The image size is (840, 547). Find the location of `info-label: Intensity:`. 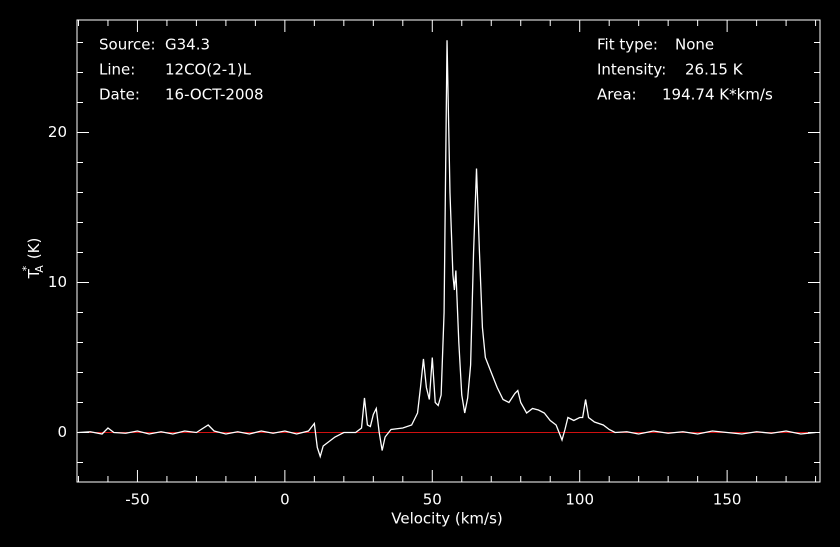

info-label: Intensity: is located at coordinates (631, 70).